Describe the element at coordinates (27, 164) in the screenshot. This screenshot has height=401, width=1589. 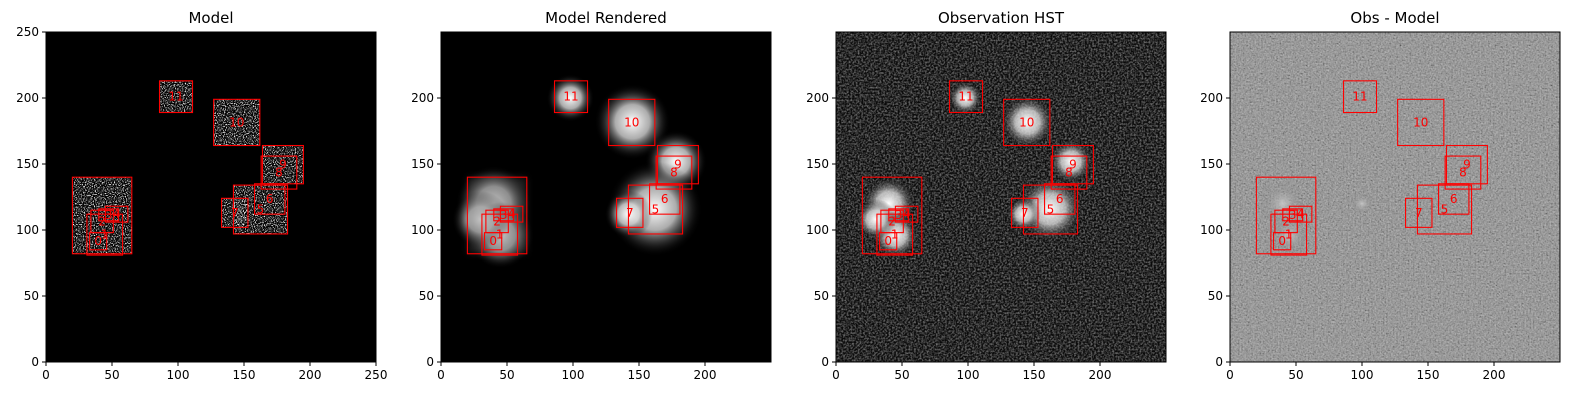
I see `y-tick-label: 150` at that location.